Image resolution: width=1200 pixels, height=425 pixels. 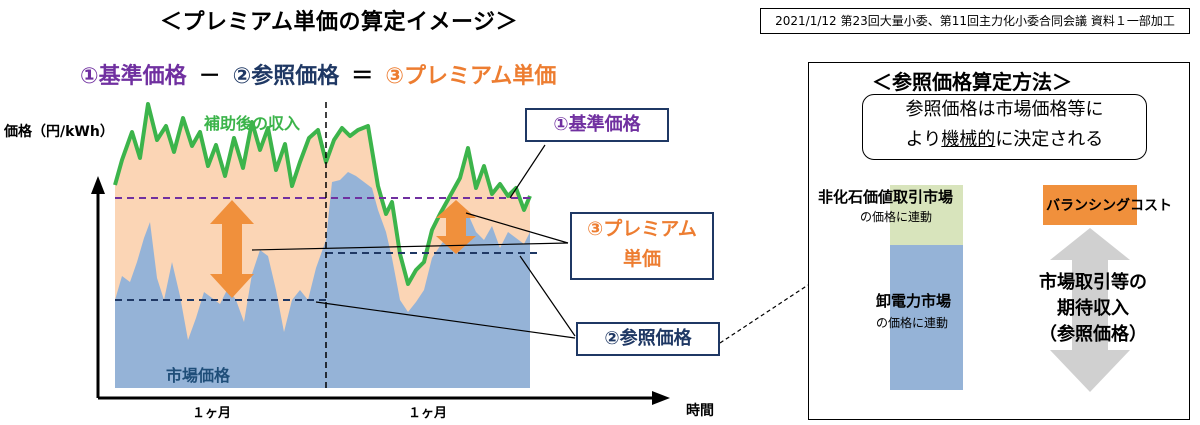 I want to click on market-price-label: 市場価格, so click(x=198, y=375).